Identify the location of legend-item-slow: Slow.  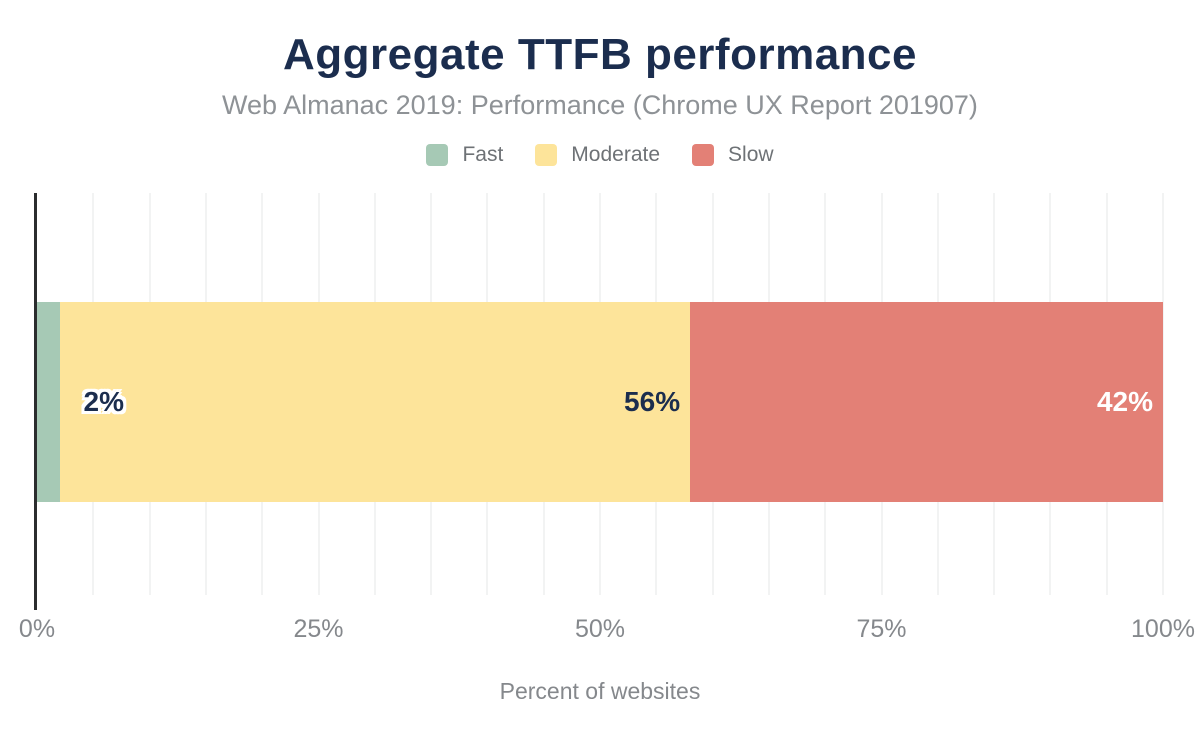
(733, 155).